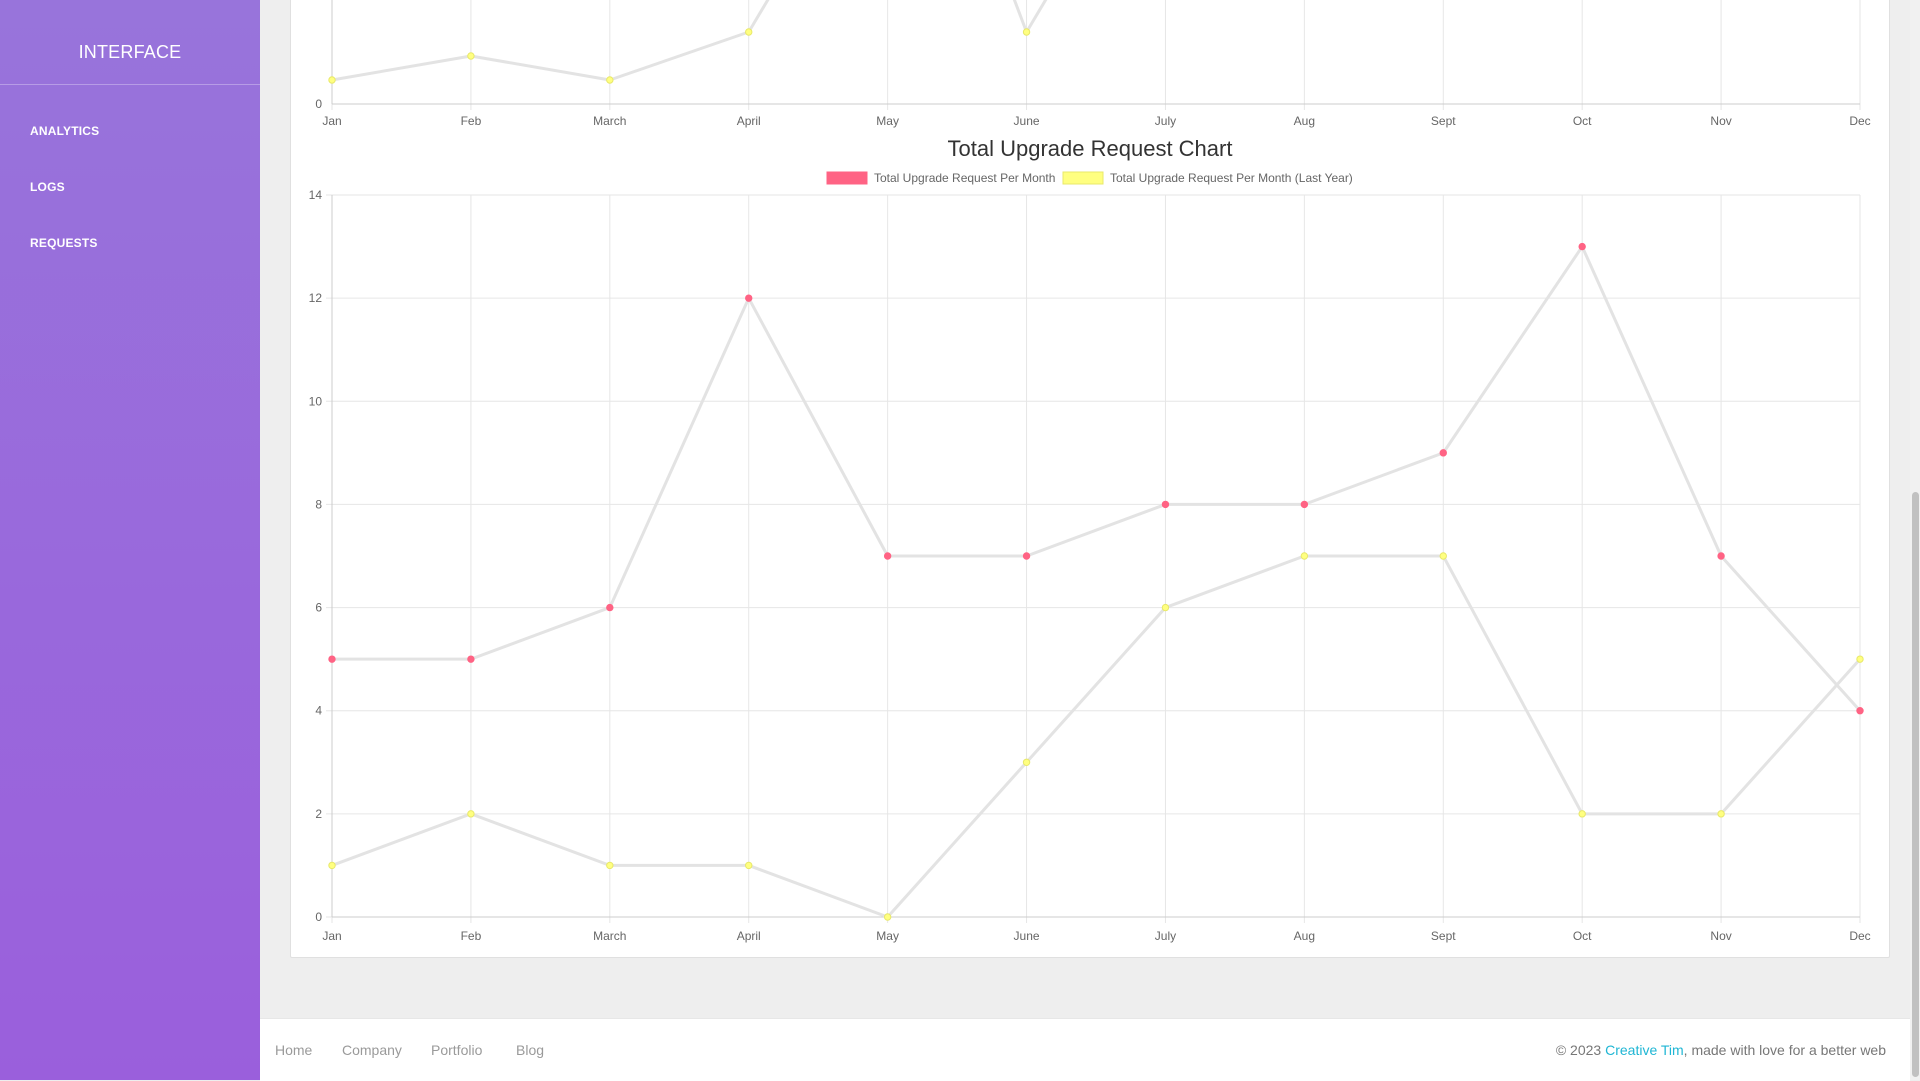 The image size is (1920, 1081). I want to click on footer-link-company: Company, so click(372, 1050).